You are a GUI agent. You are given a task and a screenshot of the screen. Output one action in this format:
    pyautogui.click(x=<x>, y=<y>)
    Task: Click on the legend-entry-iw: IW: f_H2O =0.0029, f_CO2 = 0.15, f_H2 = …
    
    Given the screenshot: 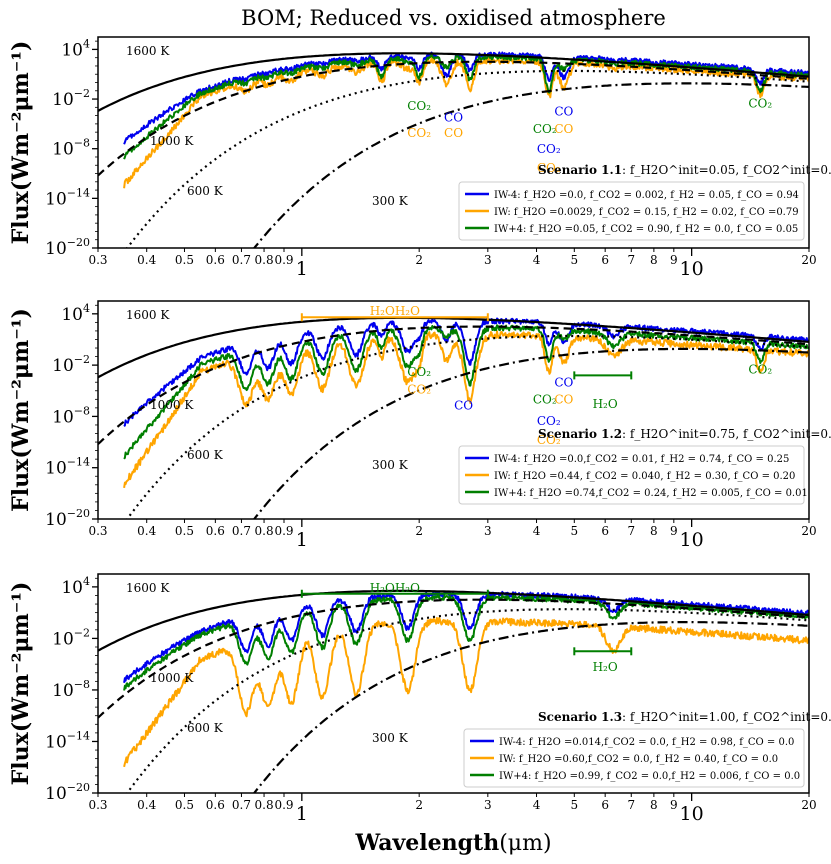 What is the action you would take?
    pyautogui.click(x=646, y=212)
    